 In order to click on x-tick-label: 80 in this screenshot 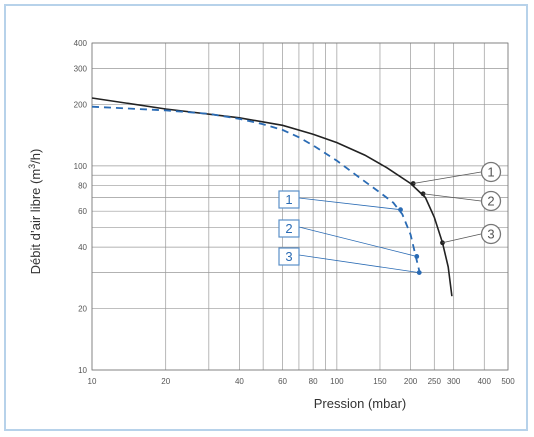, I will do `click(313, 381)`.